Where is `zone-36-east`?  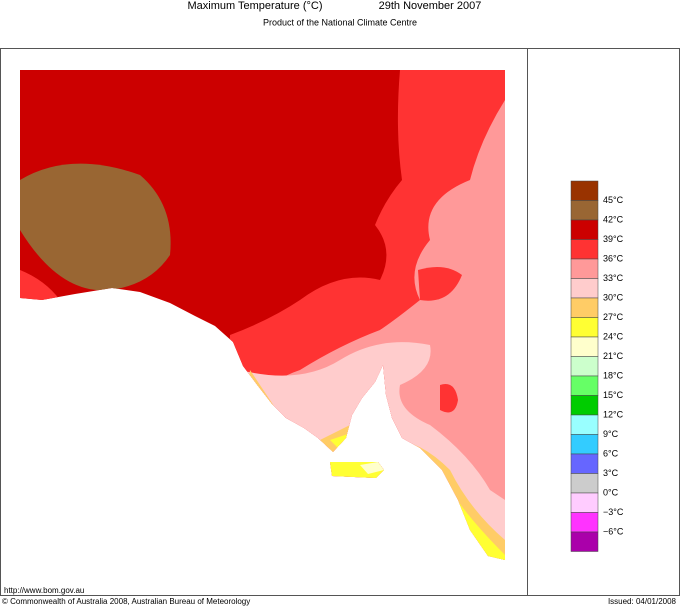 zone-36-east is located at coordinates (440, 283).